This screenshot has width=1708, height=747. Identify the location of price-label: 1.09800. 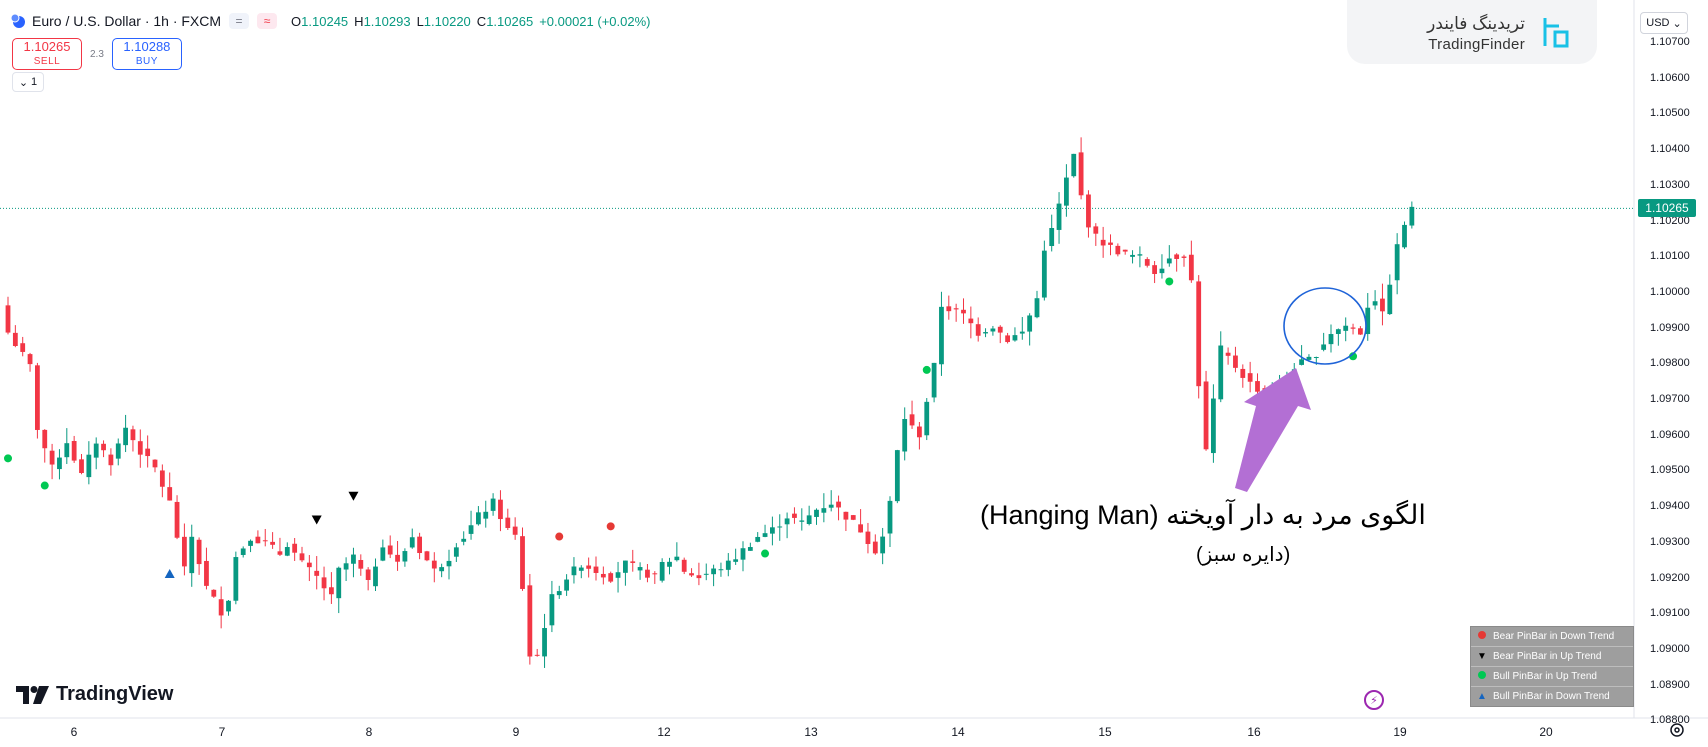
(1670, 363).